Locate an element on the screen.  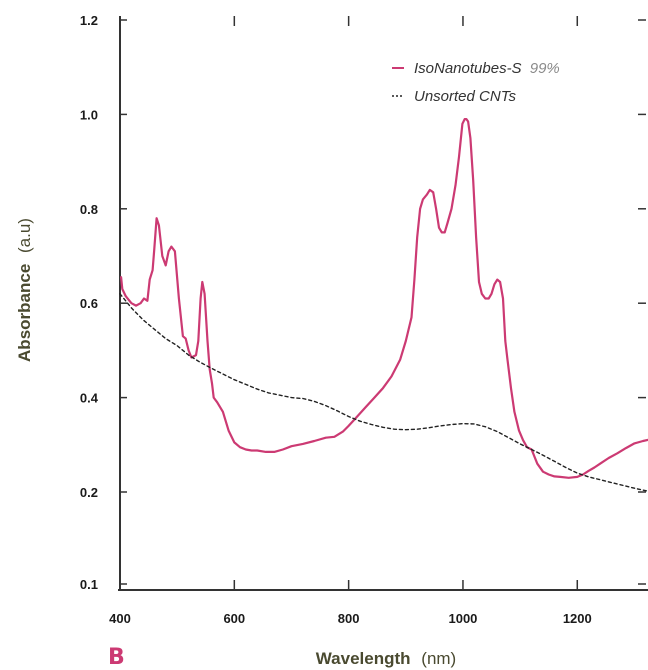
legend-label-isonanotubes: IsoNanotubes-S 99% is located at coordinates (487, 68).